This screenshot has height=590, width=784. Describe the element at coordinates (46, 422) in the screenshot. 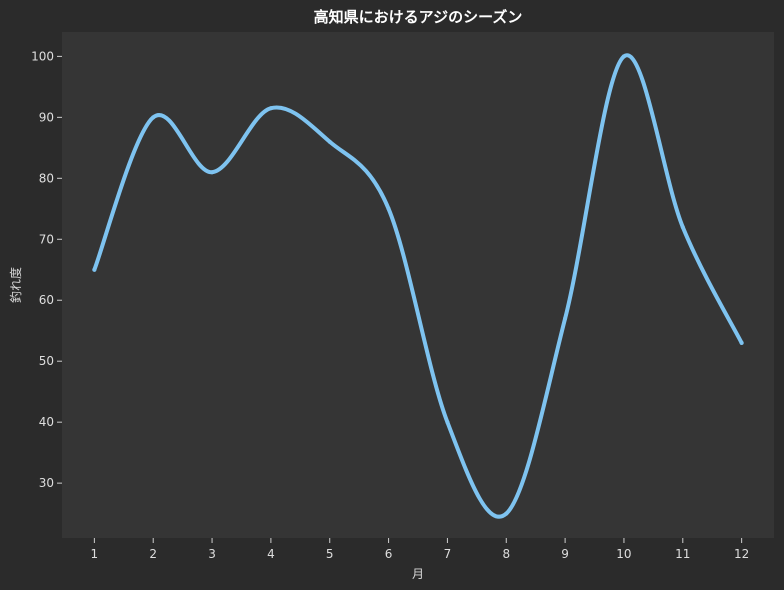

I see `y-tick-label: 40` at that location.